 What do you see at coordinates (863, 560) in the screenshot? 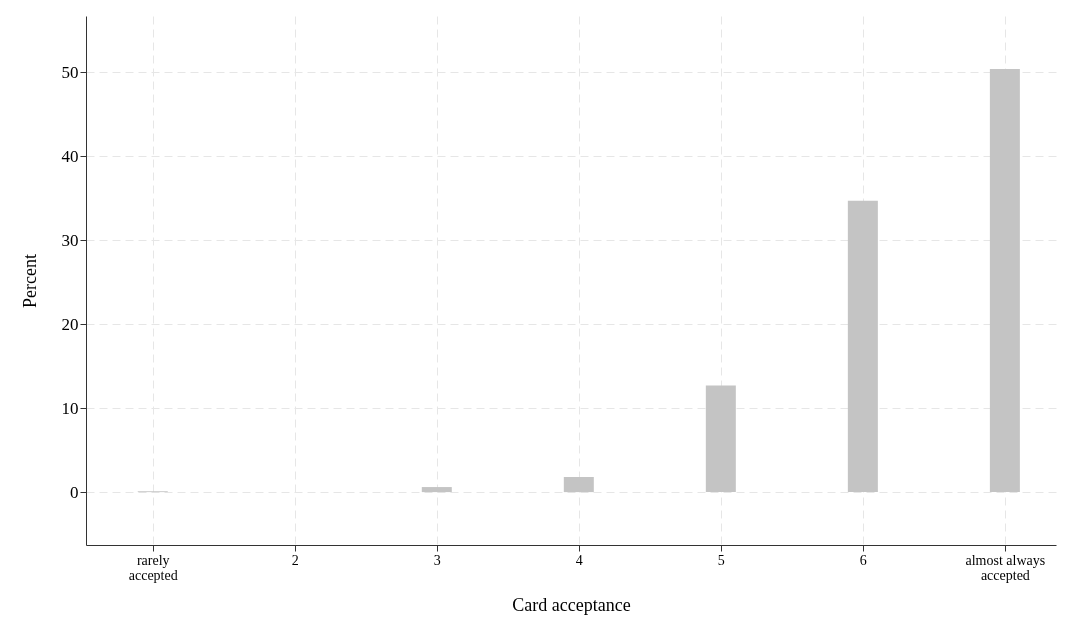
I see `x-tick-label: 6` at bounding box center [863, 560].